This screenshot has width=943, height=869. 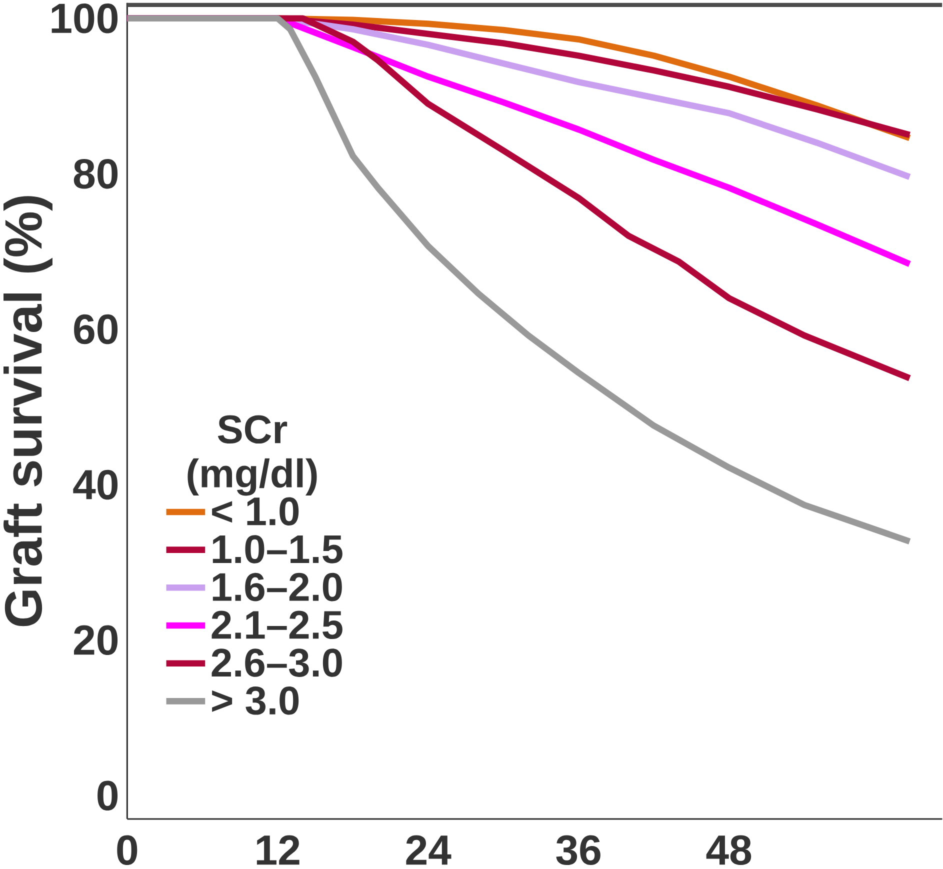 I want to click on y-tick-label: 60, so click(x=96, y=329).